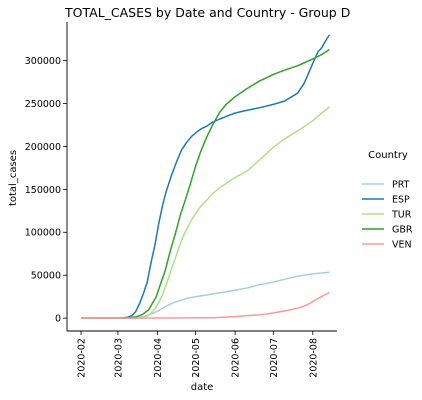  Describe the element at coordinates (196, 358) in the screenshot. I see `x-tick-label: 2020-05` at that location.